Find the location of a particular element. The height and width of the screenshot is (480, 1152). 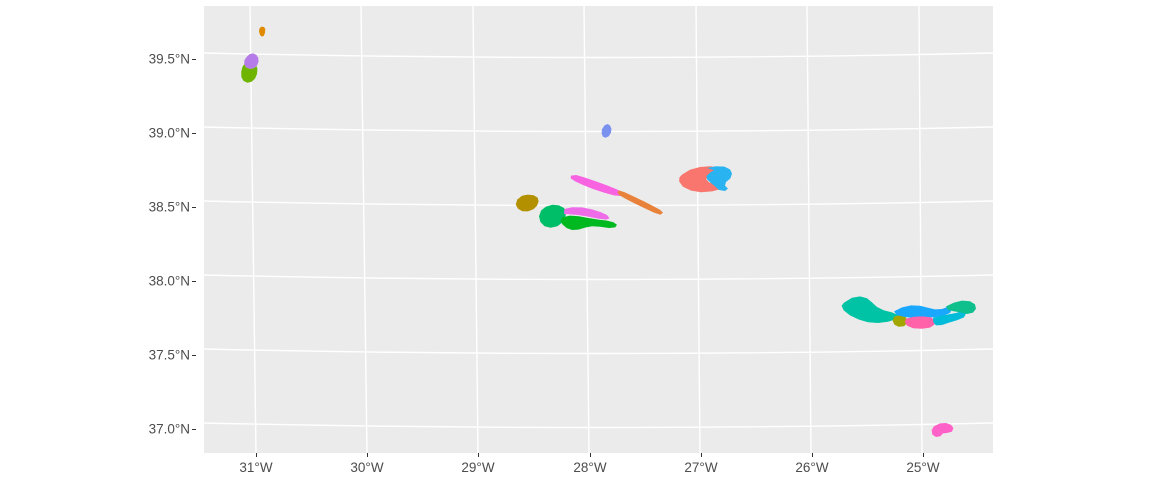

region-graciosa is located at coordinates (606, 131).